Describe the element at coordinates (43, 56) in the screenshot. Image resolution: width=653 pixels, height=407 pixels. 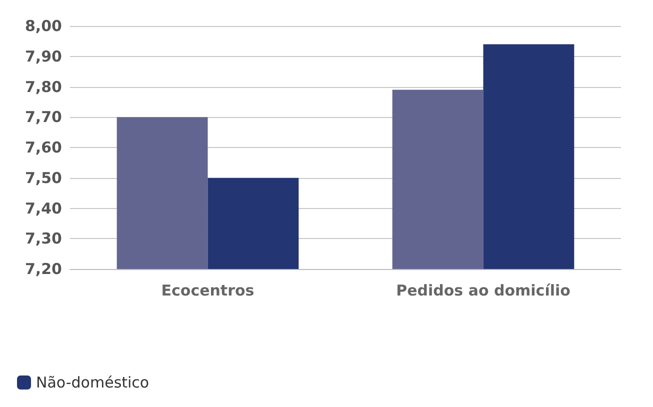
I see `y-tick-label: 7,90` at that location.